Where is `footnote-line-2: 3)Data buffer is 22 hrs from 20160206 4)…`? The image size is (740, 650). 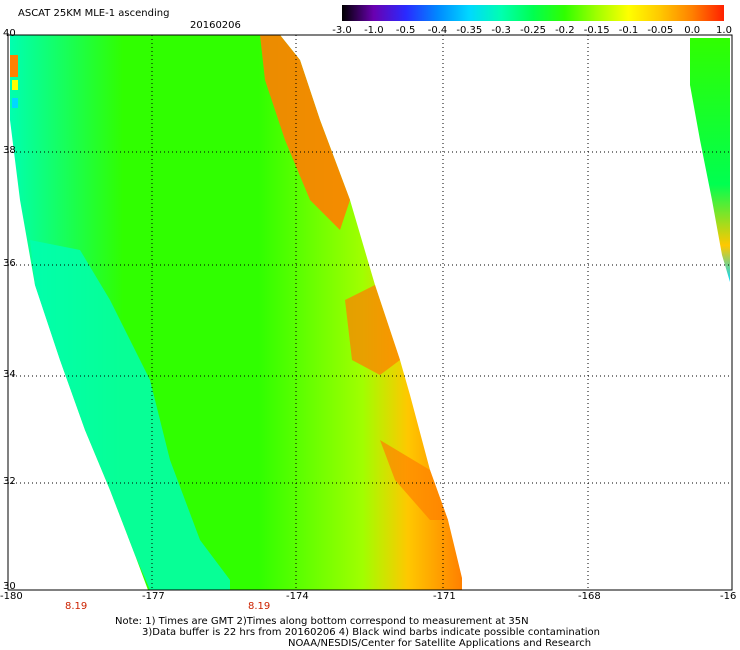
footnote-line-2: 3)Data buffer is 22 hrs from 20160206 4)… is located at coordinates (371, 632).